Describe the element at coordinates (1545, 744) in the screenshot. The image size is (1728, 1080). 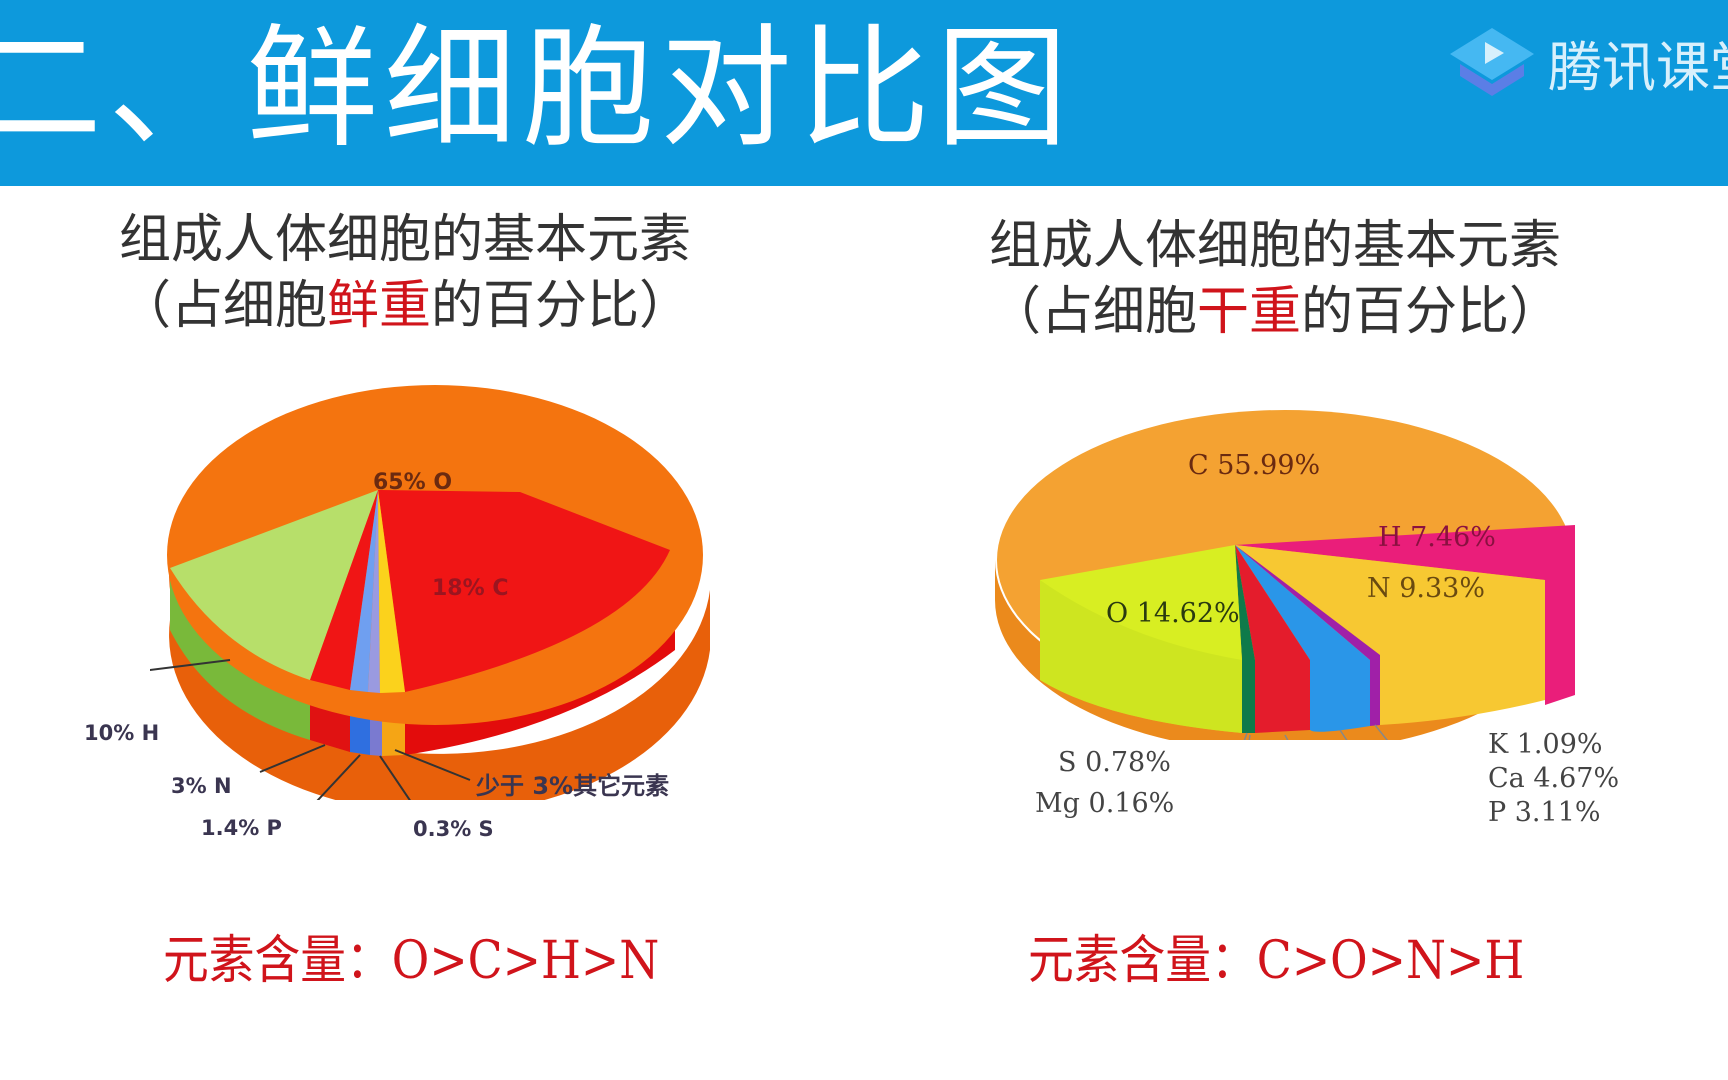
I see `label-dry-K: K 1.09%` at that location.